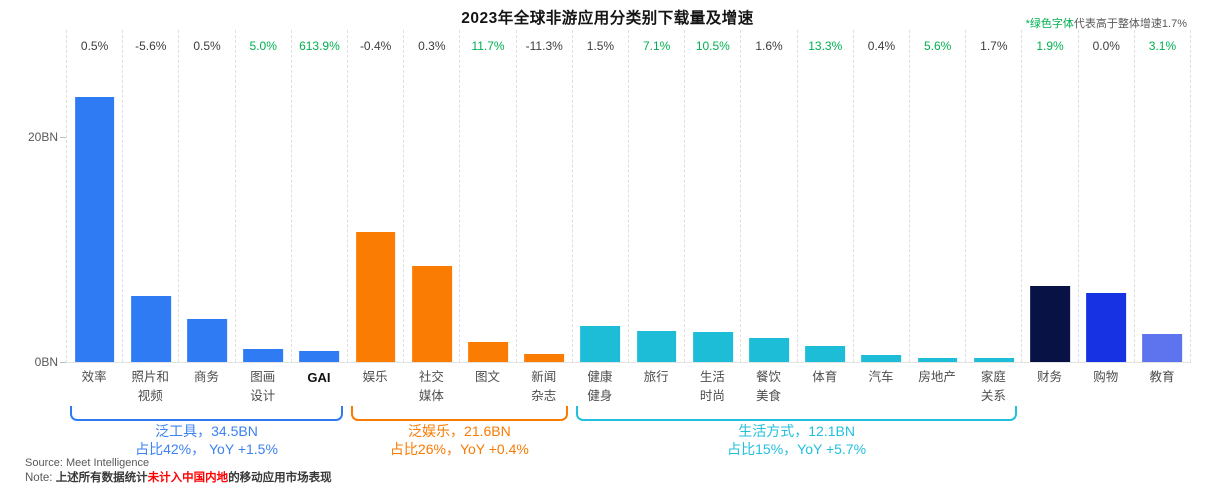 This screenshot has width=1215, height=489. Describe the element at coordinates (607, 18) in the screenshot. I see `chart-title: 2023年全球非游应用分类别下载量及增速` at that location.